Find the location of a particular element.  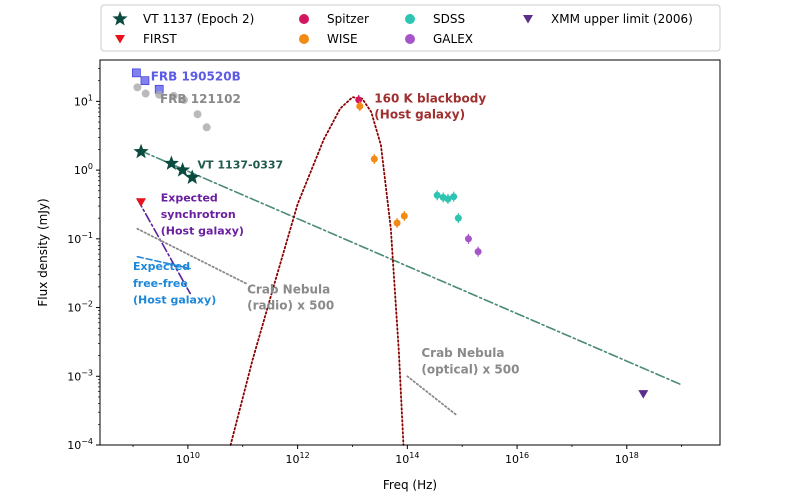

x-tick-exp: 10 is located at coordinates (195, 455).